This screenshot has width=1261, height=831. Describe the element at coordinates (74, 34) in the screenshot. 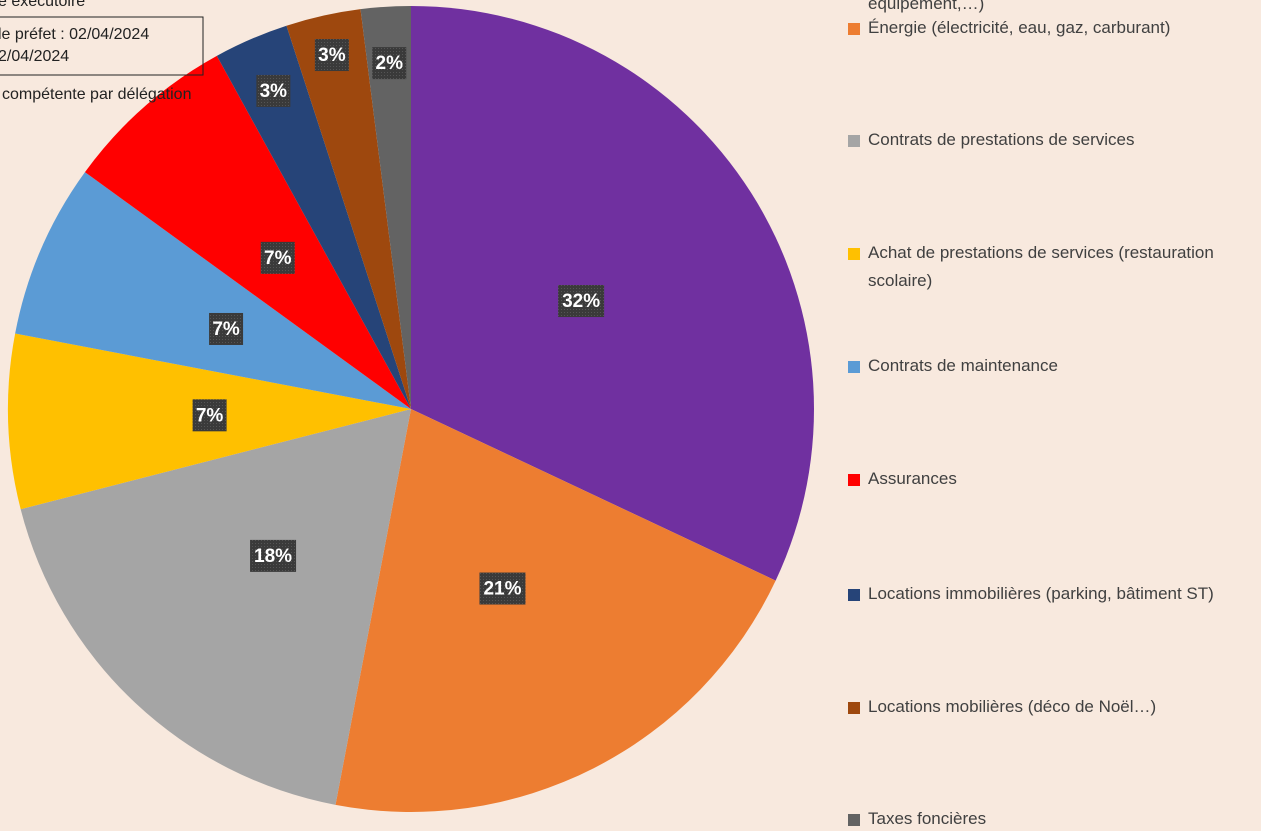

I see `stamp-line: le préfet : 02/04/2024` at that location.